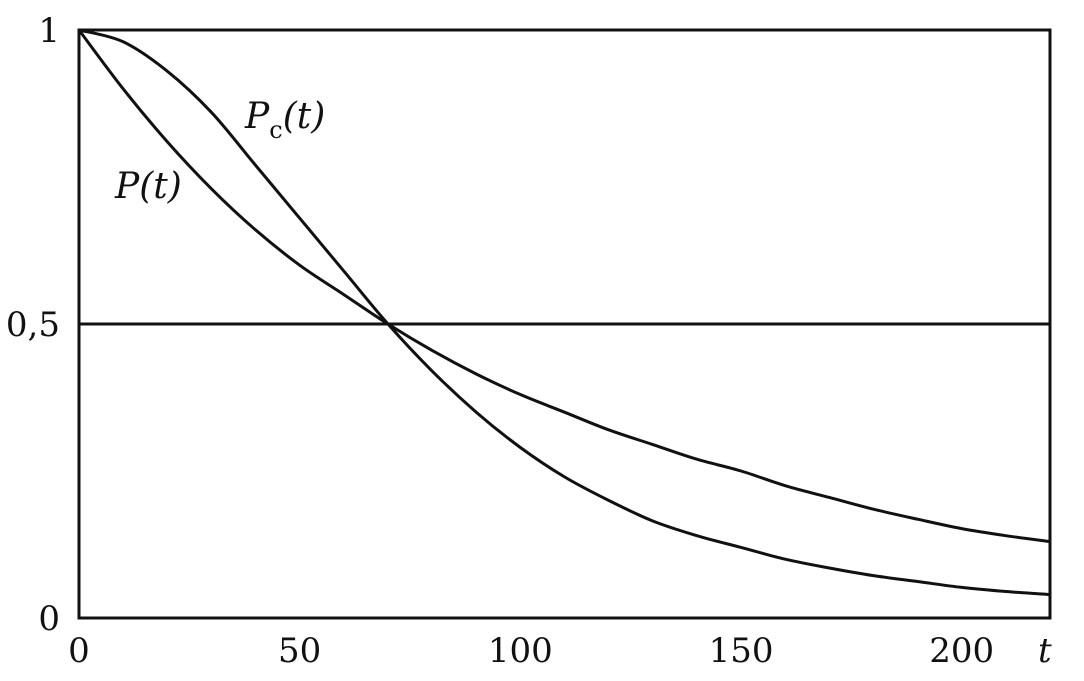 The height and width of the screenshot is (681, 1084). What do you see at coordinates (49, 31) in the screenshot?
I see `y-tick-label: 1` at bounding box center [49, 31].